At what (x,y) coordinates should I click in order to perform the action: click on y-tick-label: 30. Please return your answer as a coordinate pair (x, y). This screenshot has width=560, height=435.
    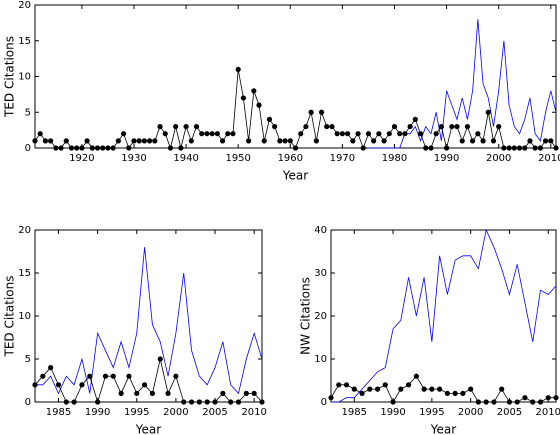
    Looking at the image, I should click on (320, 273).